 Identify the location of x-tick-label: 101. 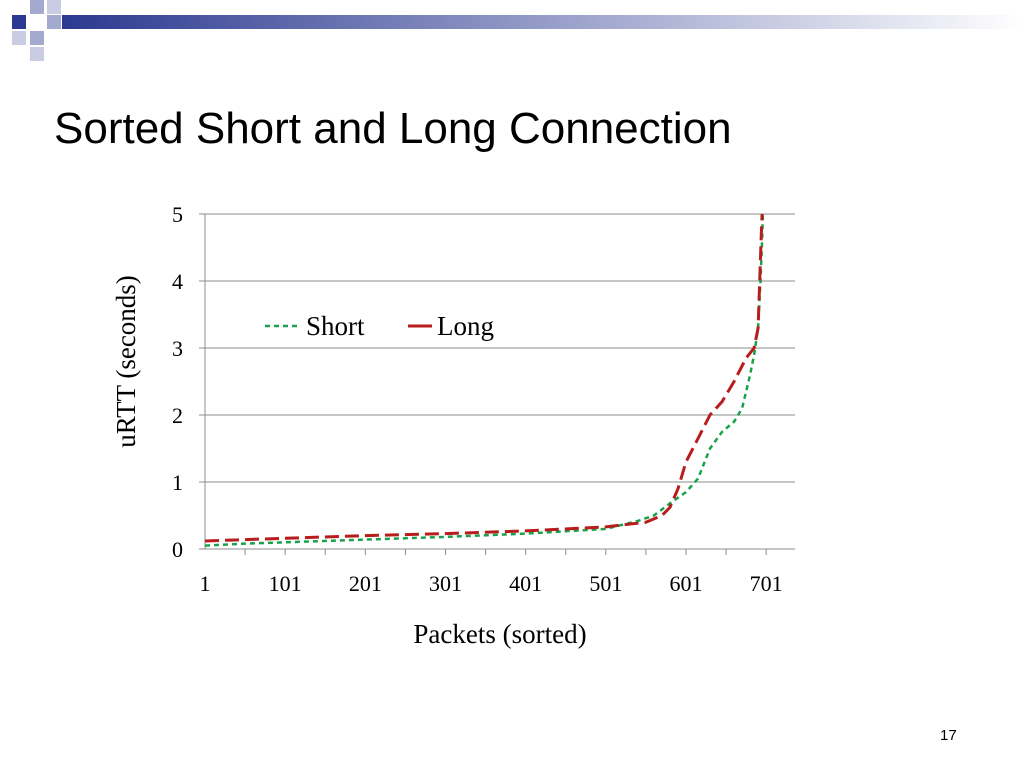
(285, 583).